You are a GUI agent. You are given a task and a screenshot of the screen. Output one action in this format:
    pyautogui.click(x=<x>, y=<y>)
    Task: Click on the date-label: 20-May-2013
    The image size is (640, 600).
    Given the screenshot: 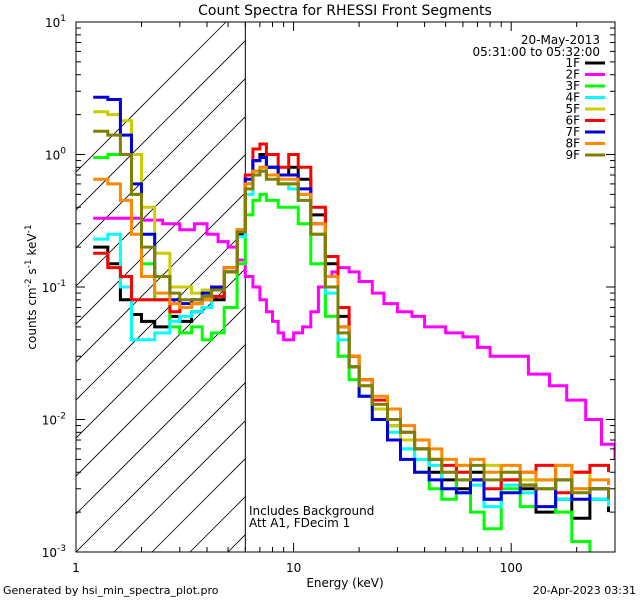 What is the action you would take?
    pyautogui.click(x=560, y=40)
    